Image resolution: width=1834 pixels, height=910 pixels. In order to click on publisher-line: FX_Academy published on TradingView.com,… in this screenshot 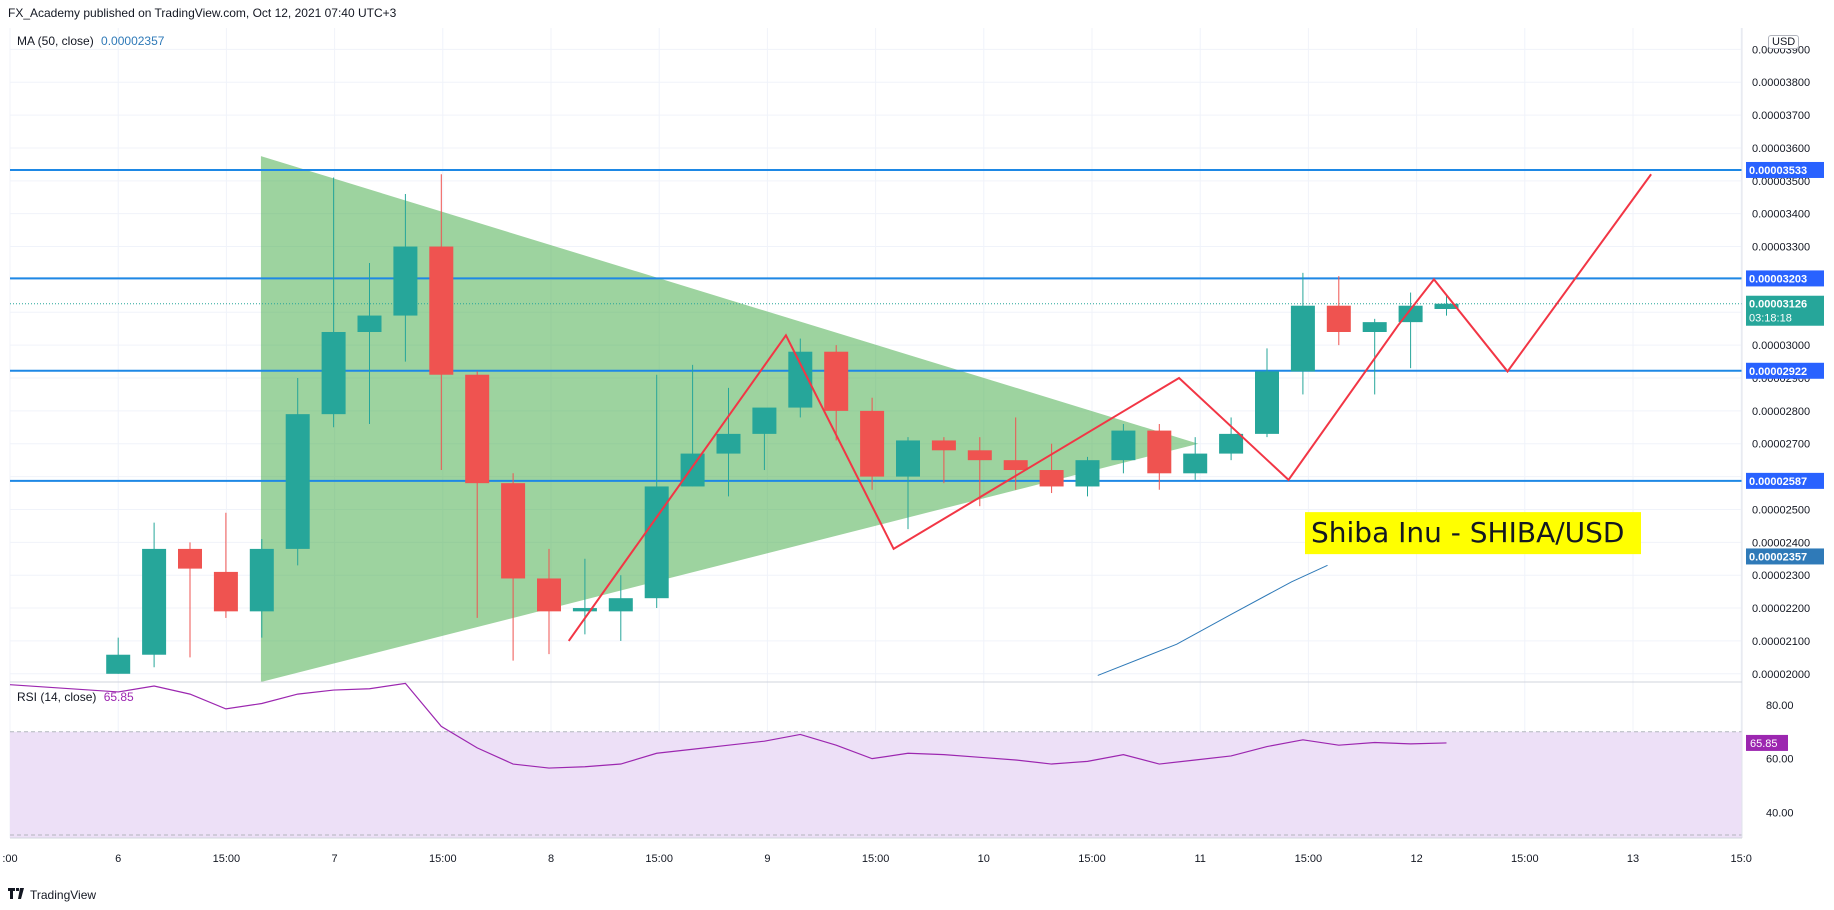, I will do `click(202, 13)`.